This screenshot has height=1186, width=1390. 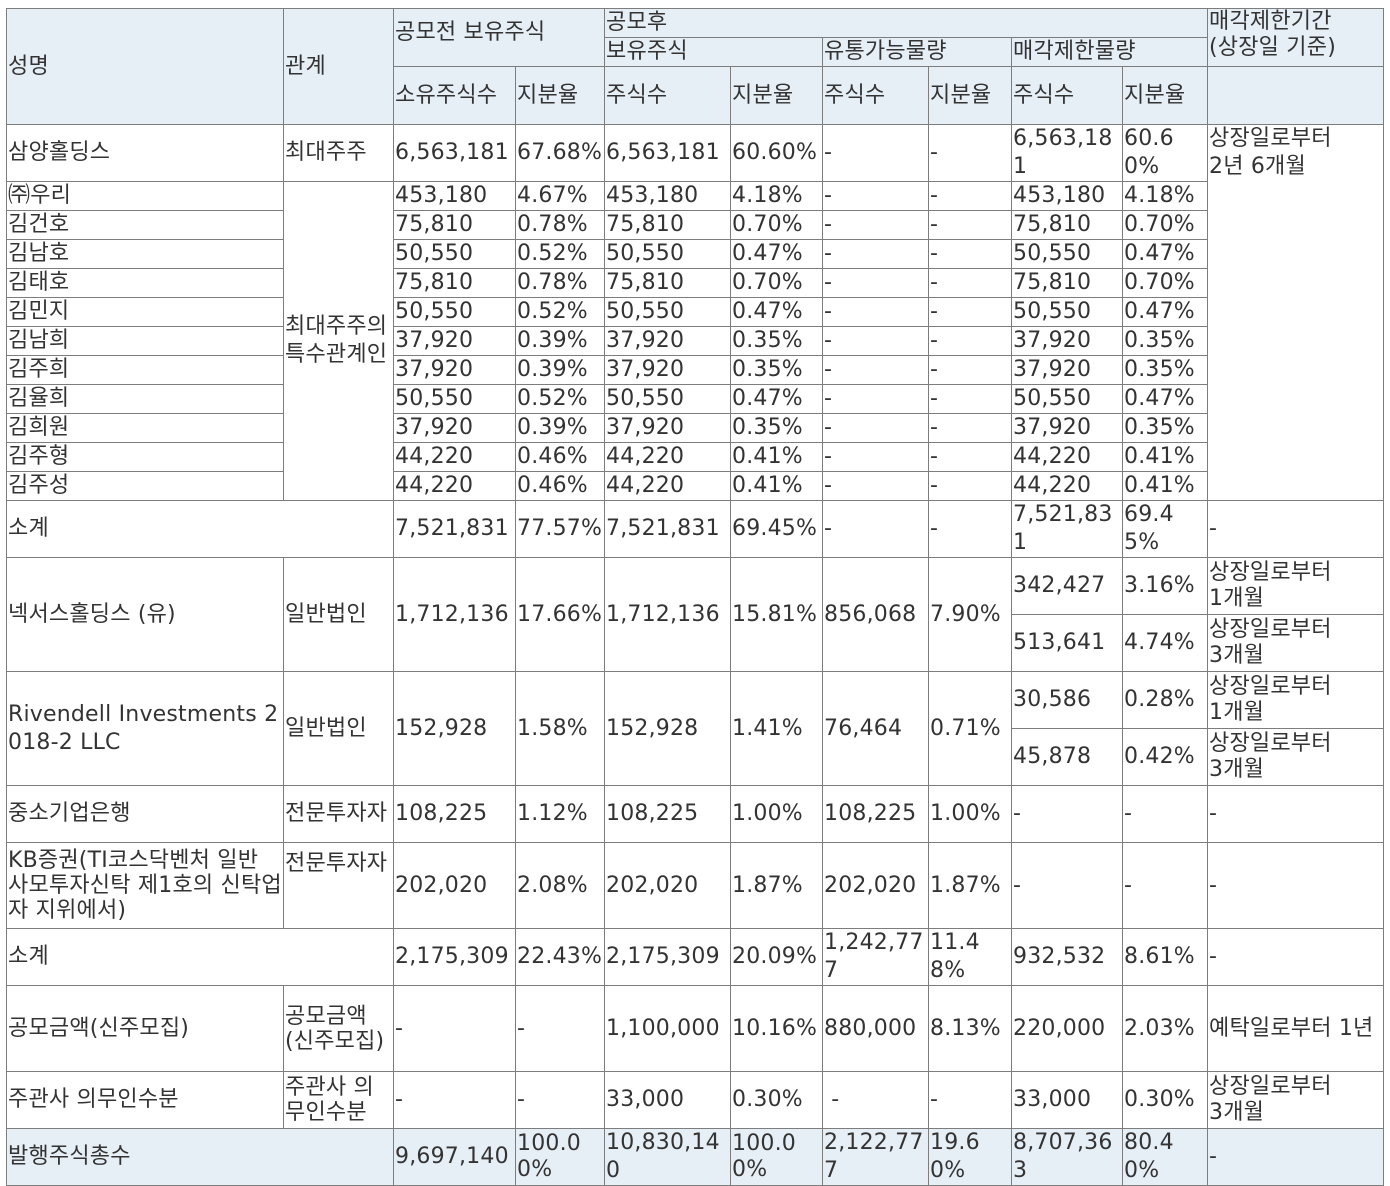 What do you see at coordinates (970, 885) in the screenshot?
I see `cell-value: 1.87%` at bounding box center [970, 885].